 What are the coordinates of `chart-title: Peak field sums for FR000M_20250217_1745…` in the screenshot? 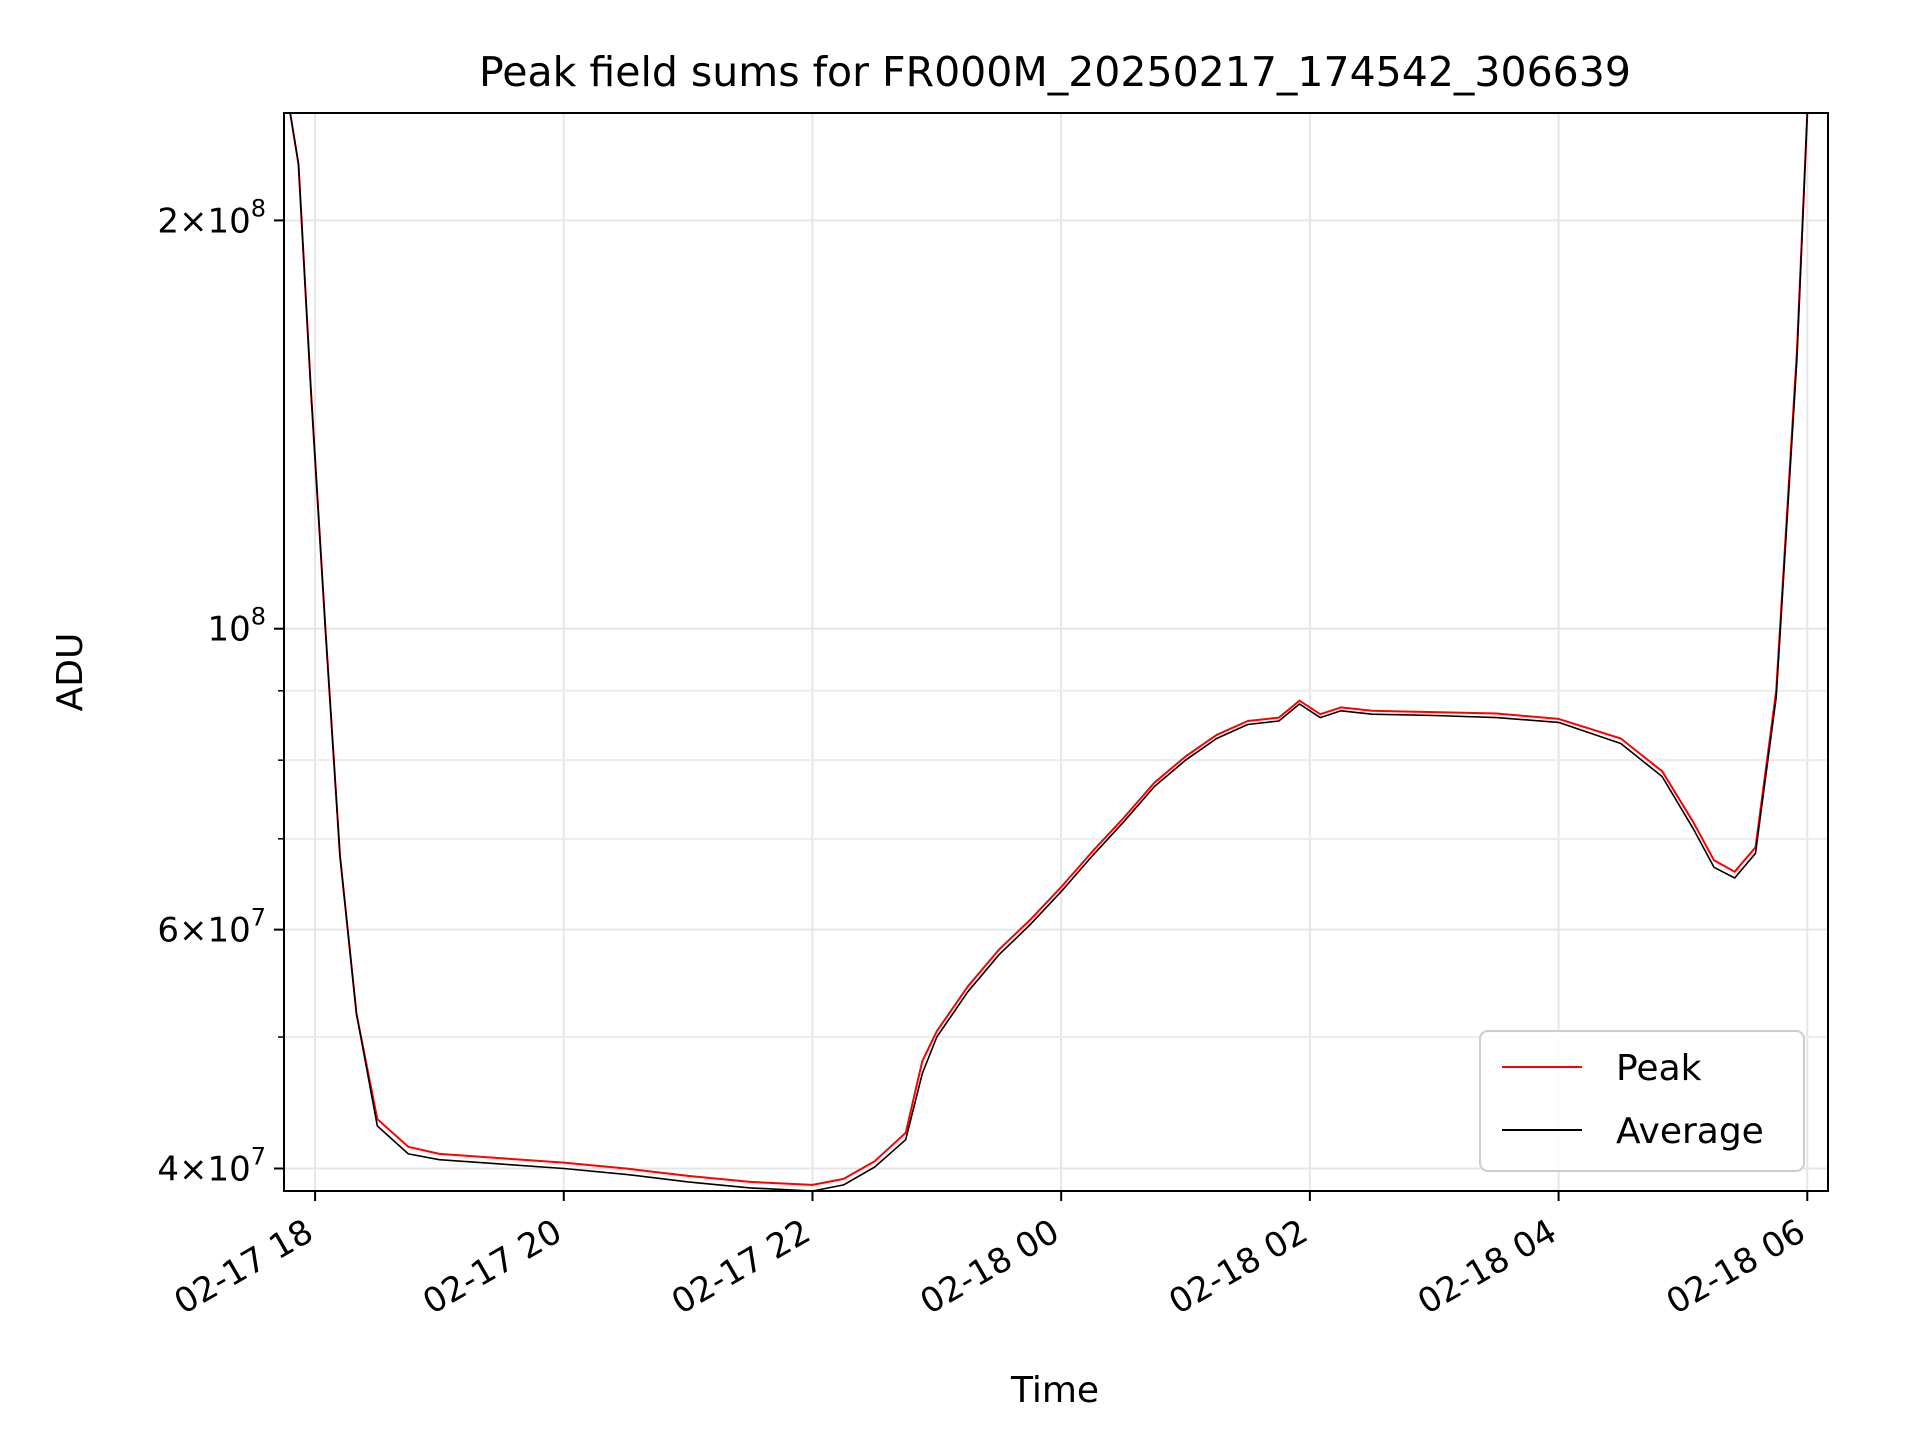 It's located at (1055, 72).